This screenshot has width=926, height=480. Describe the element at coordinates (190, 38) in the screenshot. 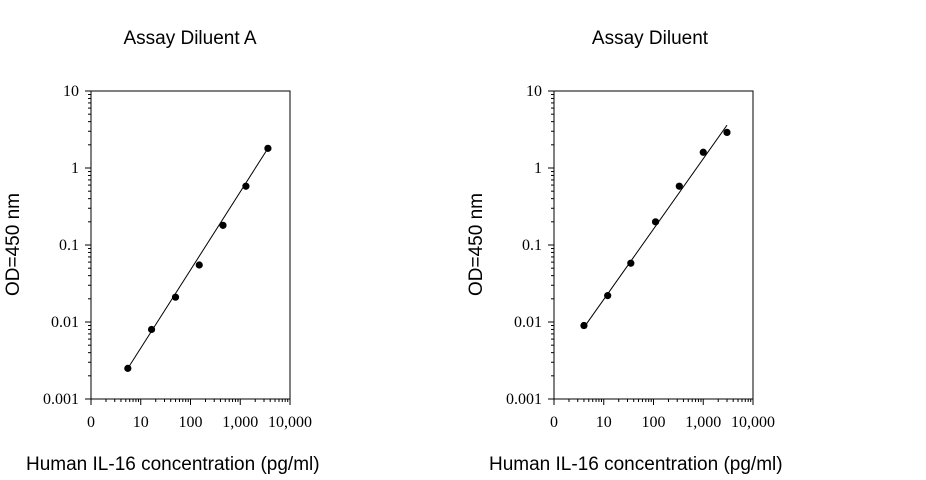

I see `chart-title: Assay Diluent A` at that location.